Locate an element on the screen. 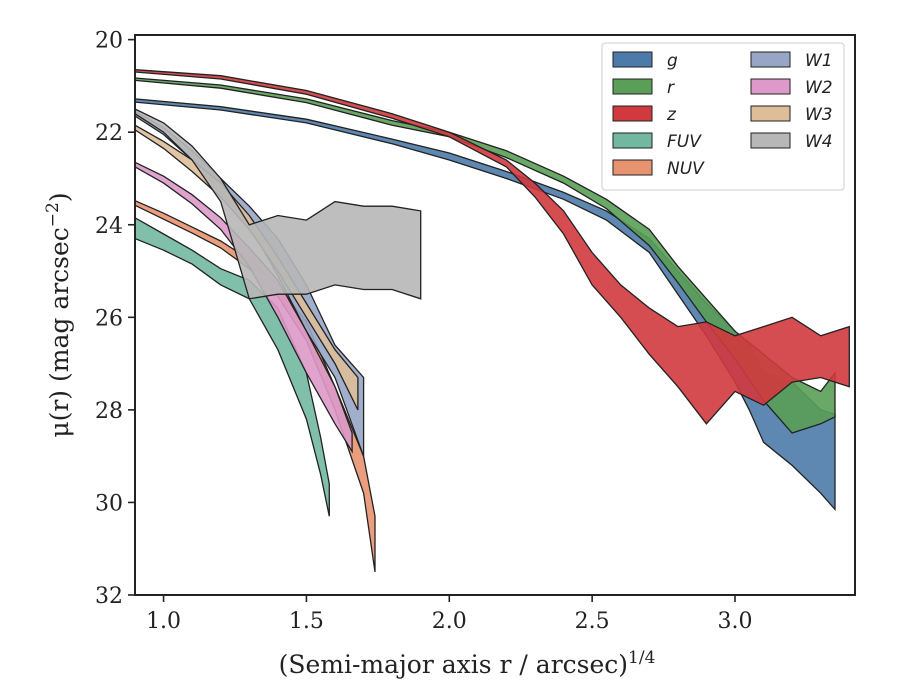 Image resolution: width=900 pixels, height=700 pixels. x-tick-label: 2.5 is located at coordinates (592, 621).